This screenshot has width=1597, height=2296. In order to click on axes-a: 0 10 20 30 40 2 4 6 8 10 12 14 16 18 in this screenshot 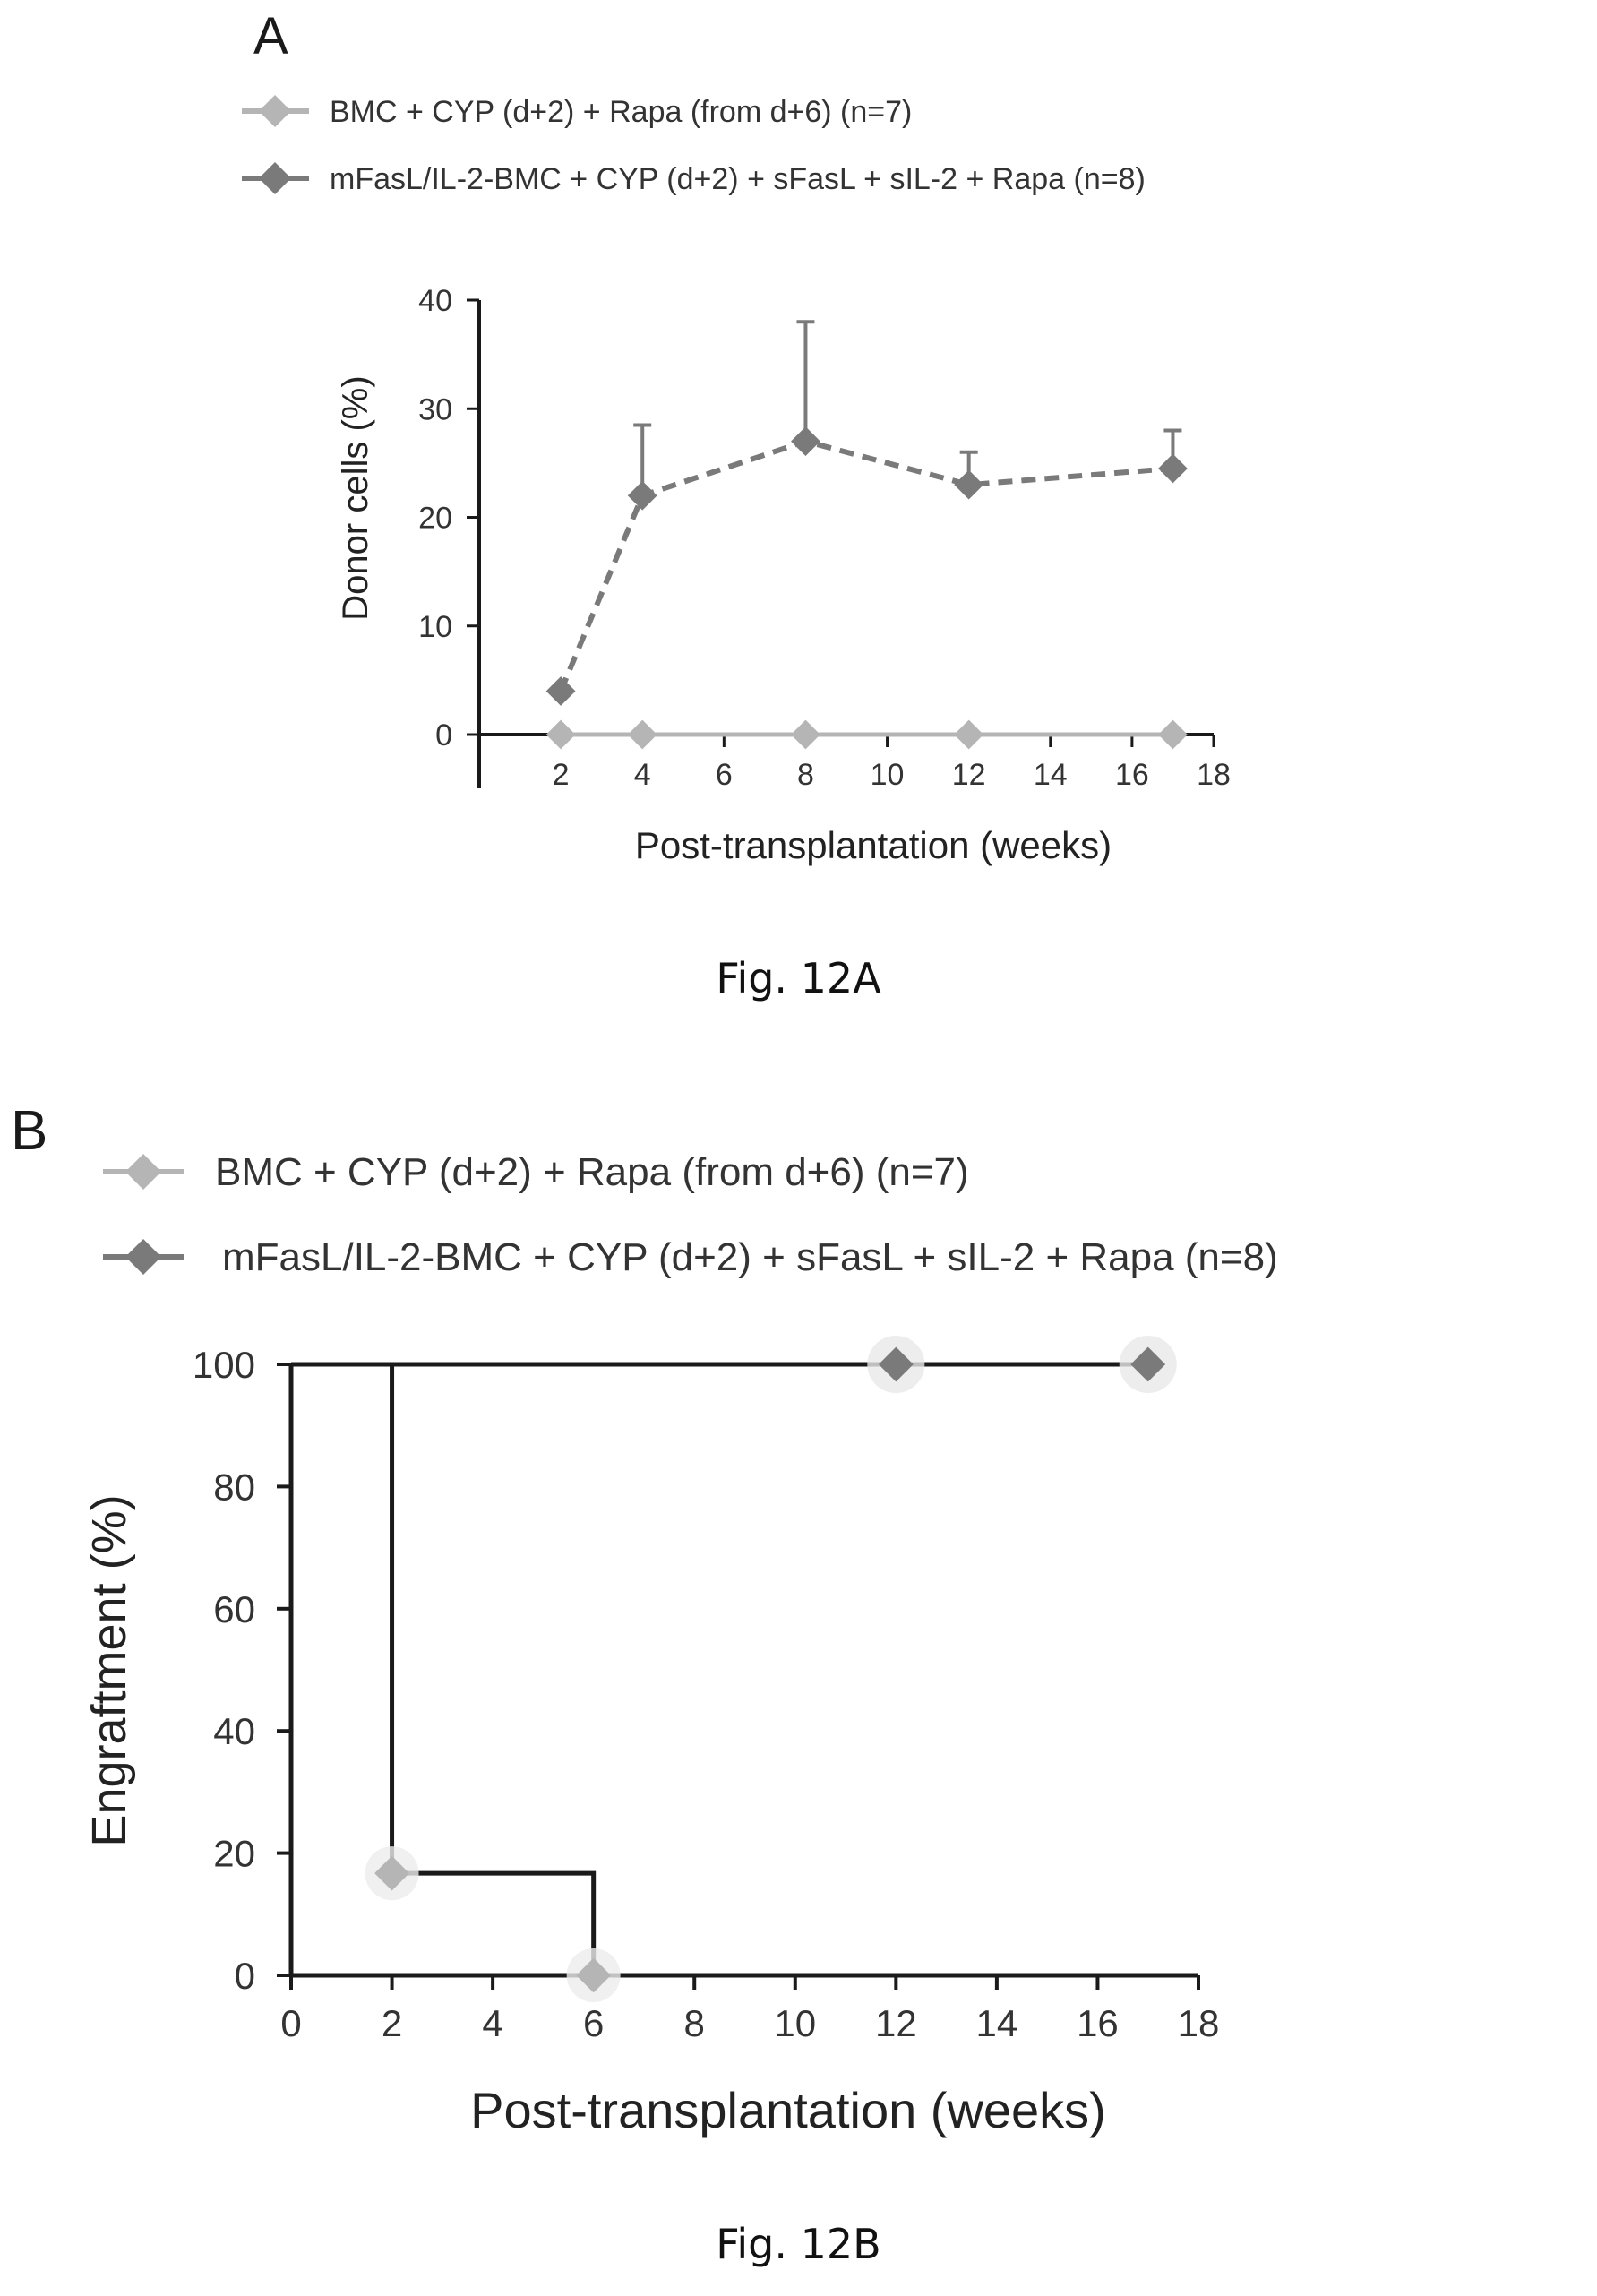, I will do `click(825, 538)`.